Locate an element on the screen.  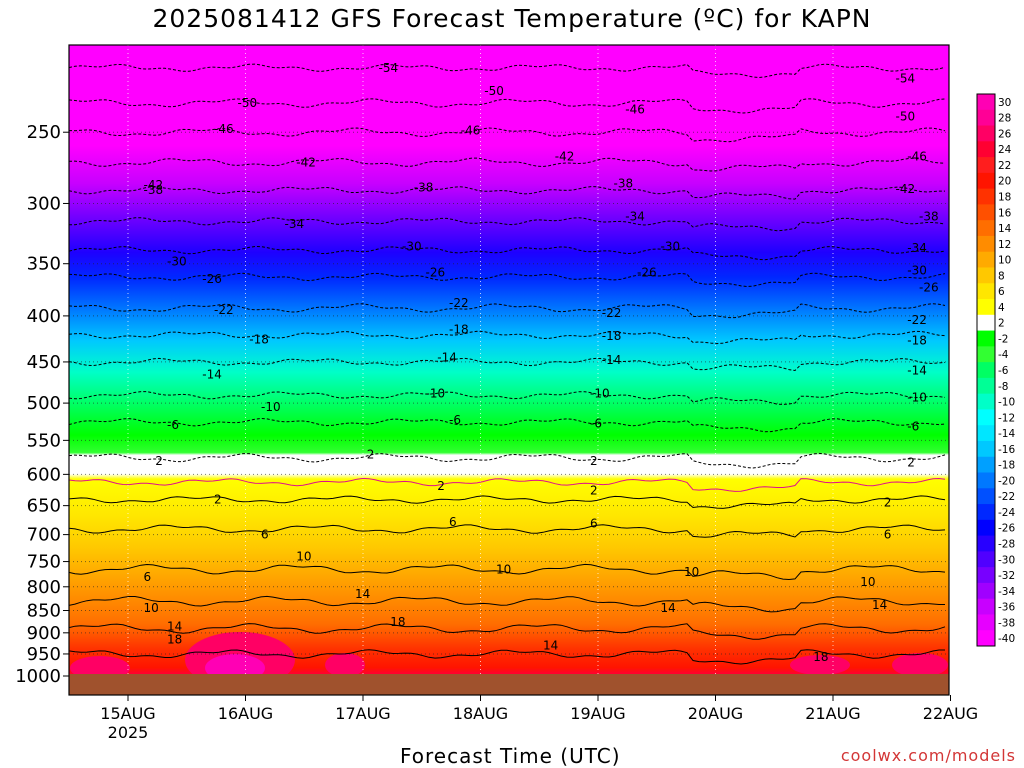
x-tick: 18AUG is located at coordinates (480, 709).